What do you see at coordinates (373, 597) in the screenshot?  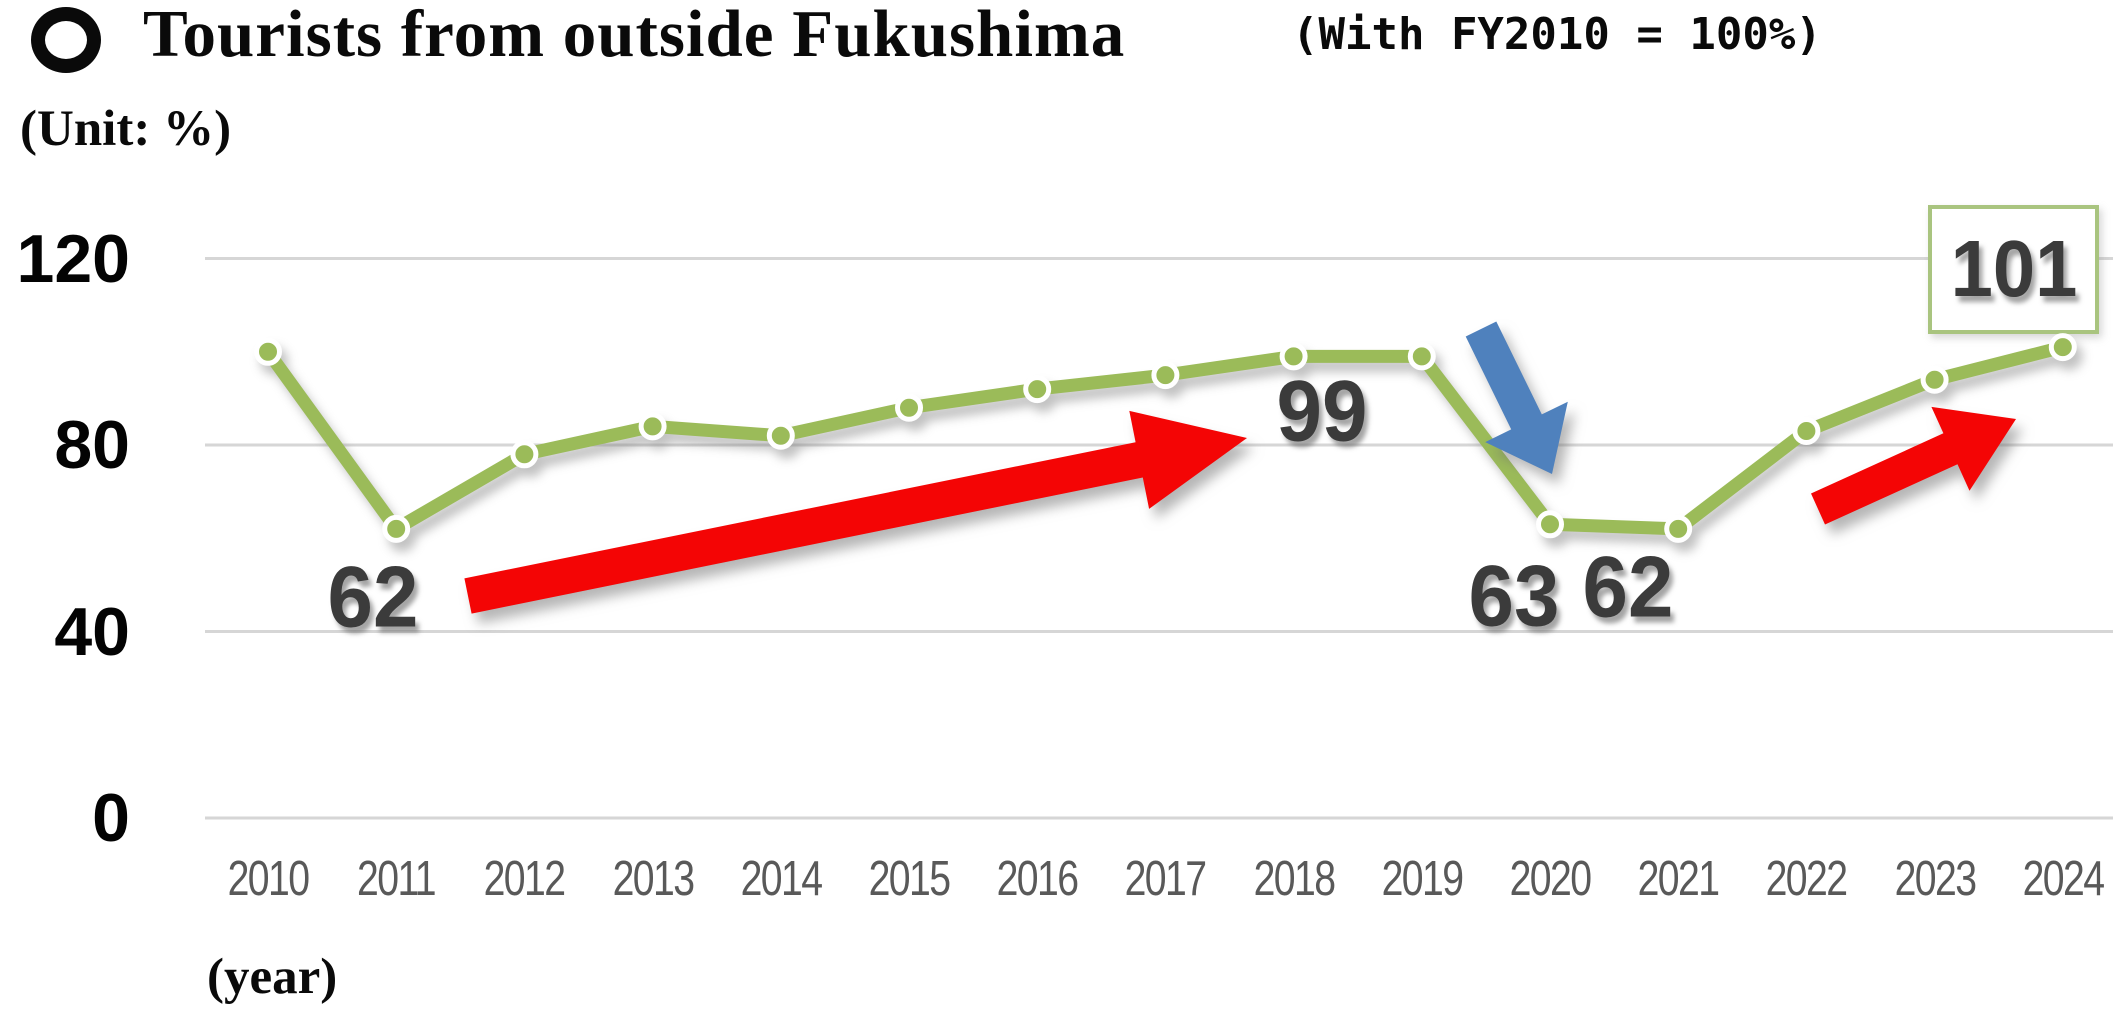 I see `data-label-2011: 62` at bounding box center [373, 597].